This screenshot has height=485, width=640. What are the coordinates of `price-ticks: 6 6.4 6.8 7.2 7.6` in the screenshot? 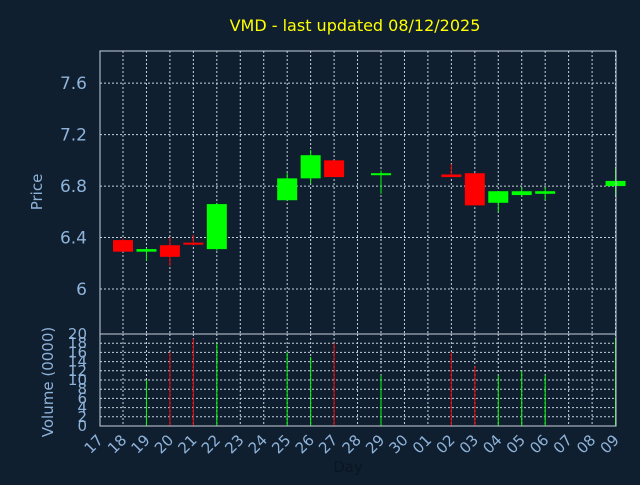 It's located at (73, 187).